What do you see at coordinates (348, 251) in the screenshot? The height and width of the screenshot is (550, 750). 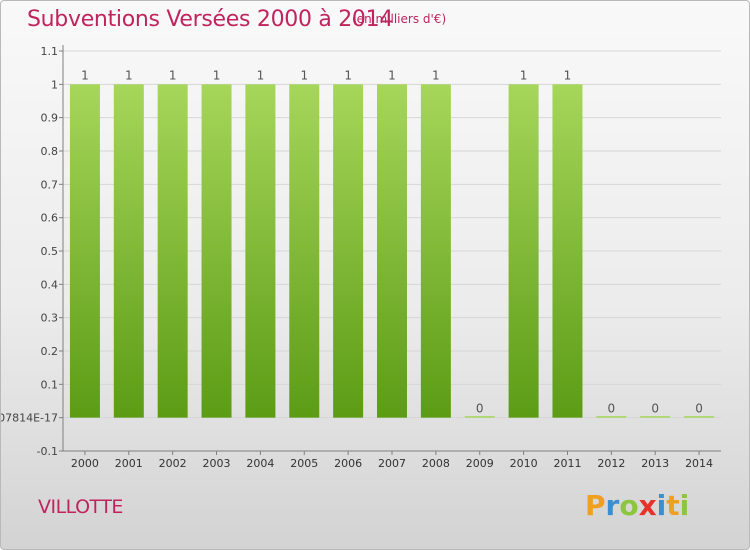 I see `bar-2006` at bounding box center [348, 251].